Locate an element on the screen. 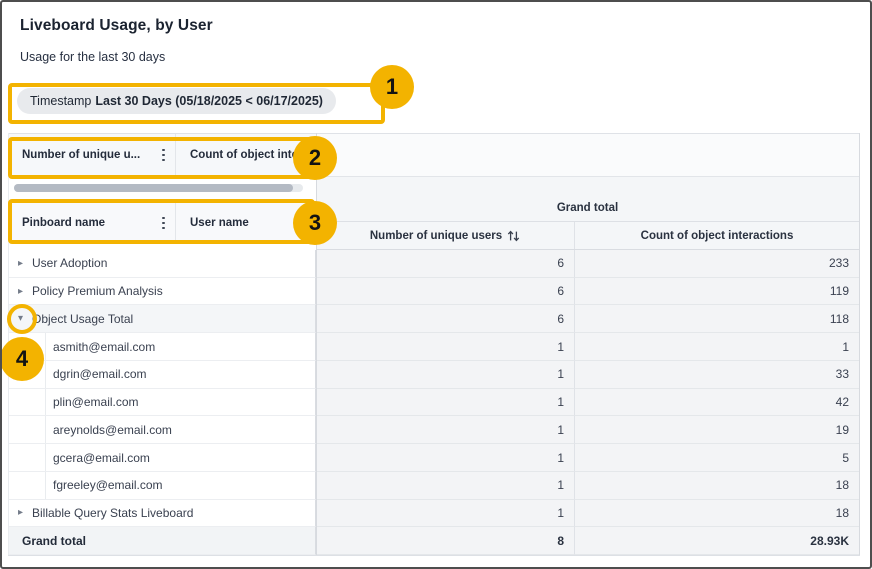  interactions-value-cell: 118 is located at coordinates (717, 319).